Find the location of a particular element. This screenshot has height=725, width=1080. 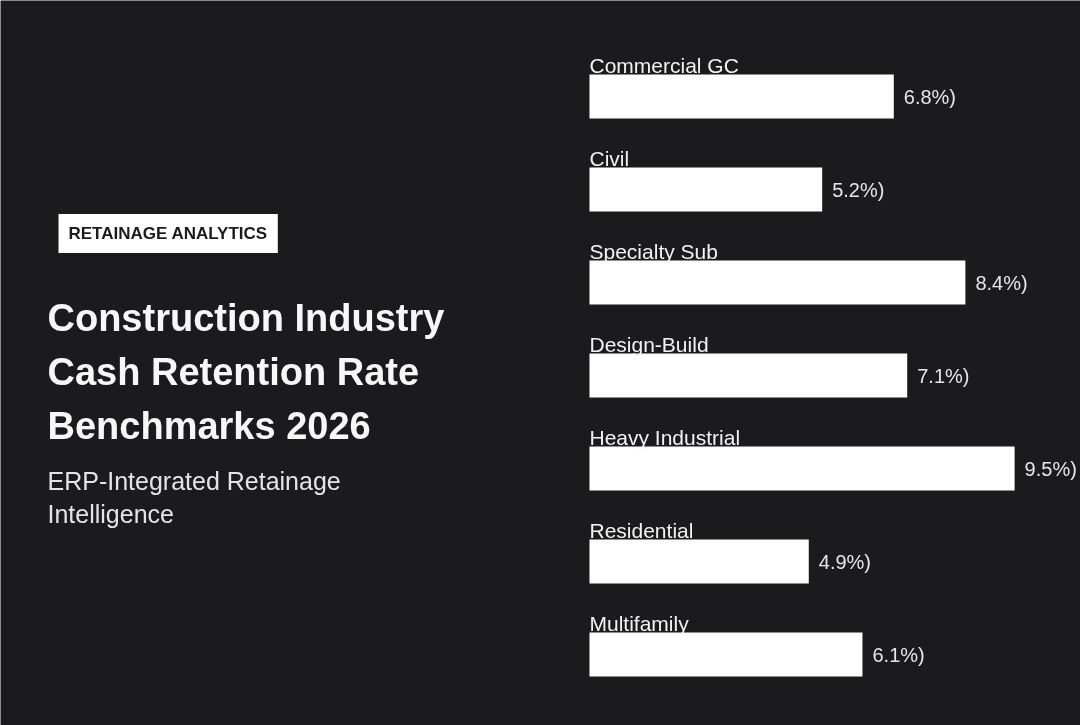

y-tick-label: Design-Build is located at coordinates (649, 344).